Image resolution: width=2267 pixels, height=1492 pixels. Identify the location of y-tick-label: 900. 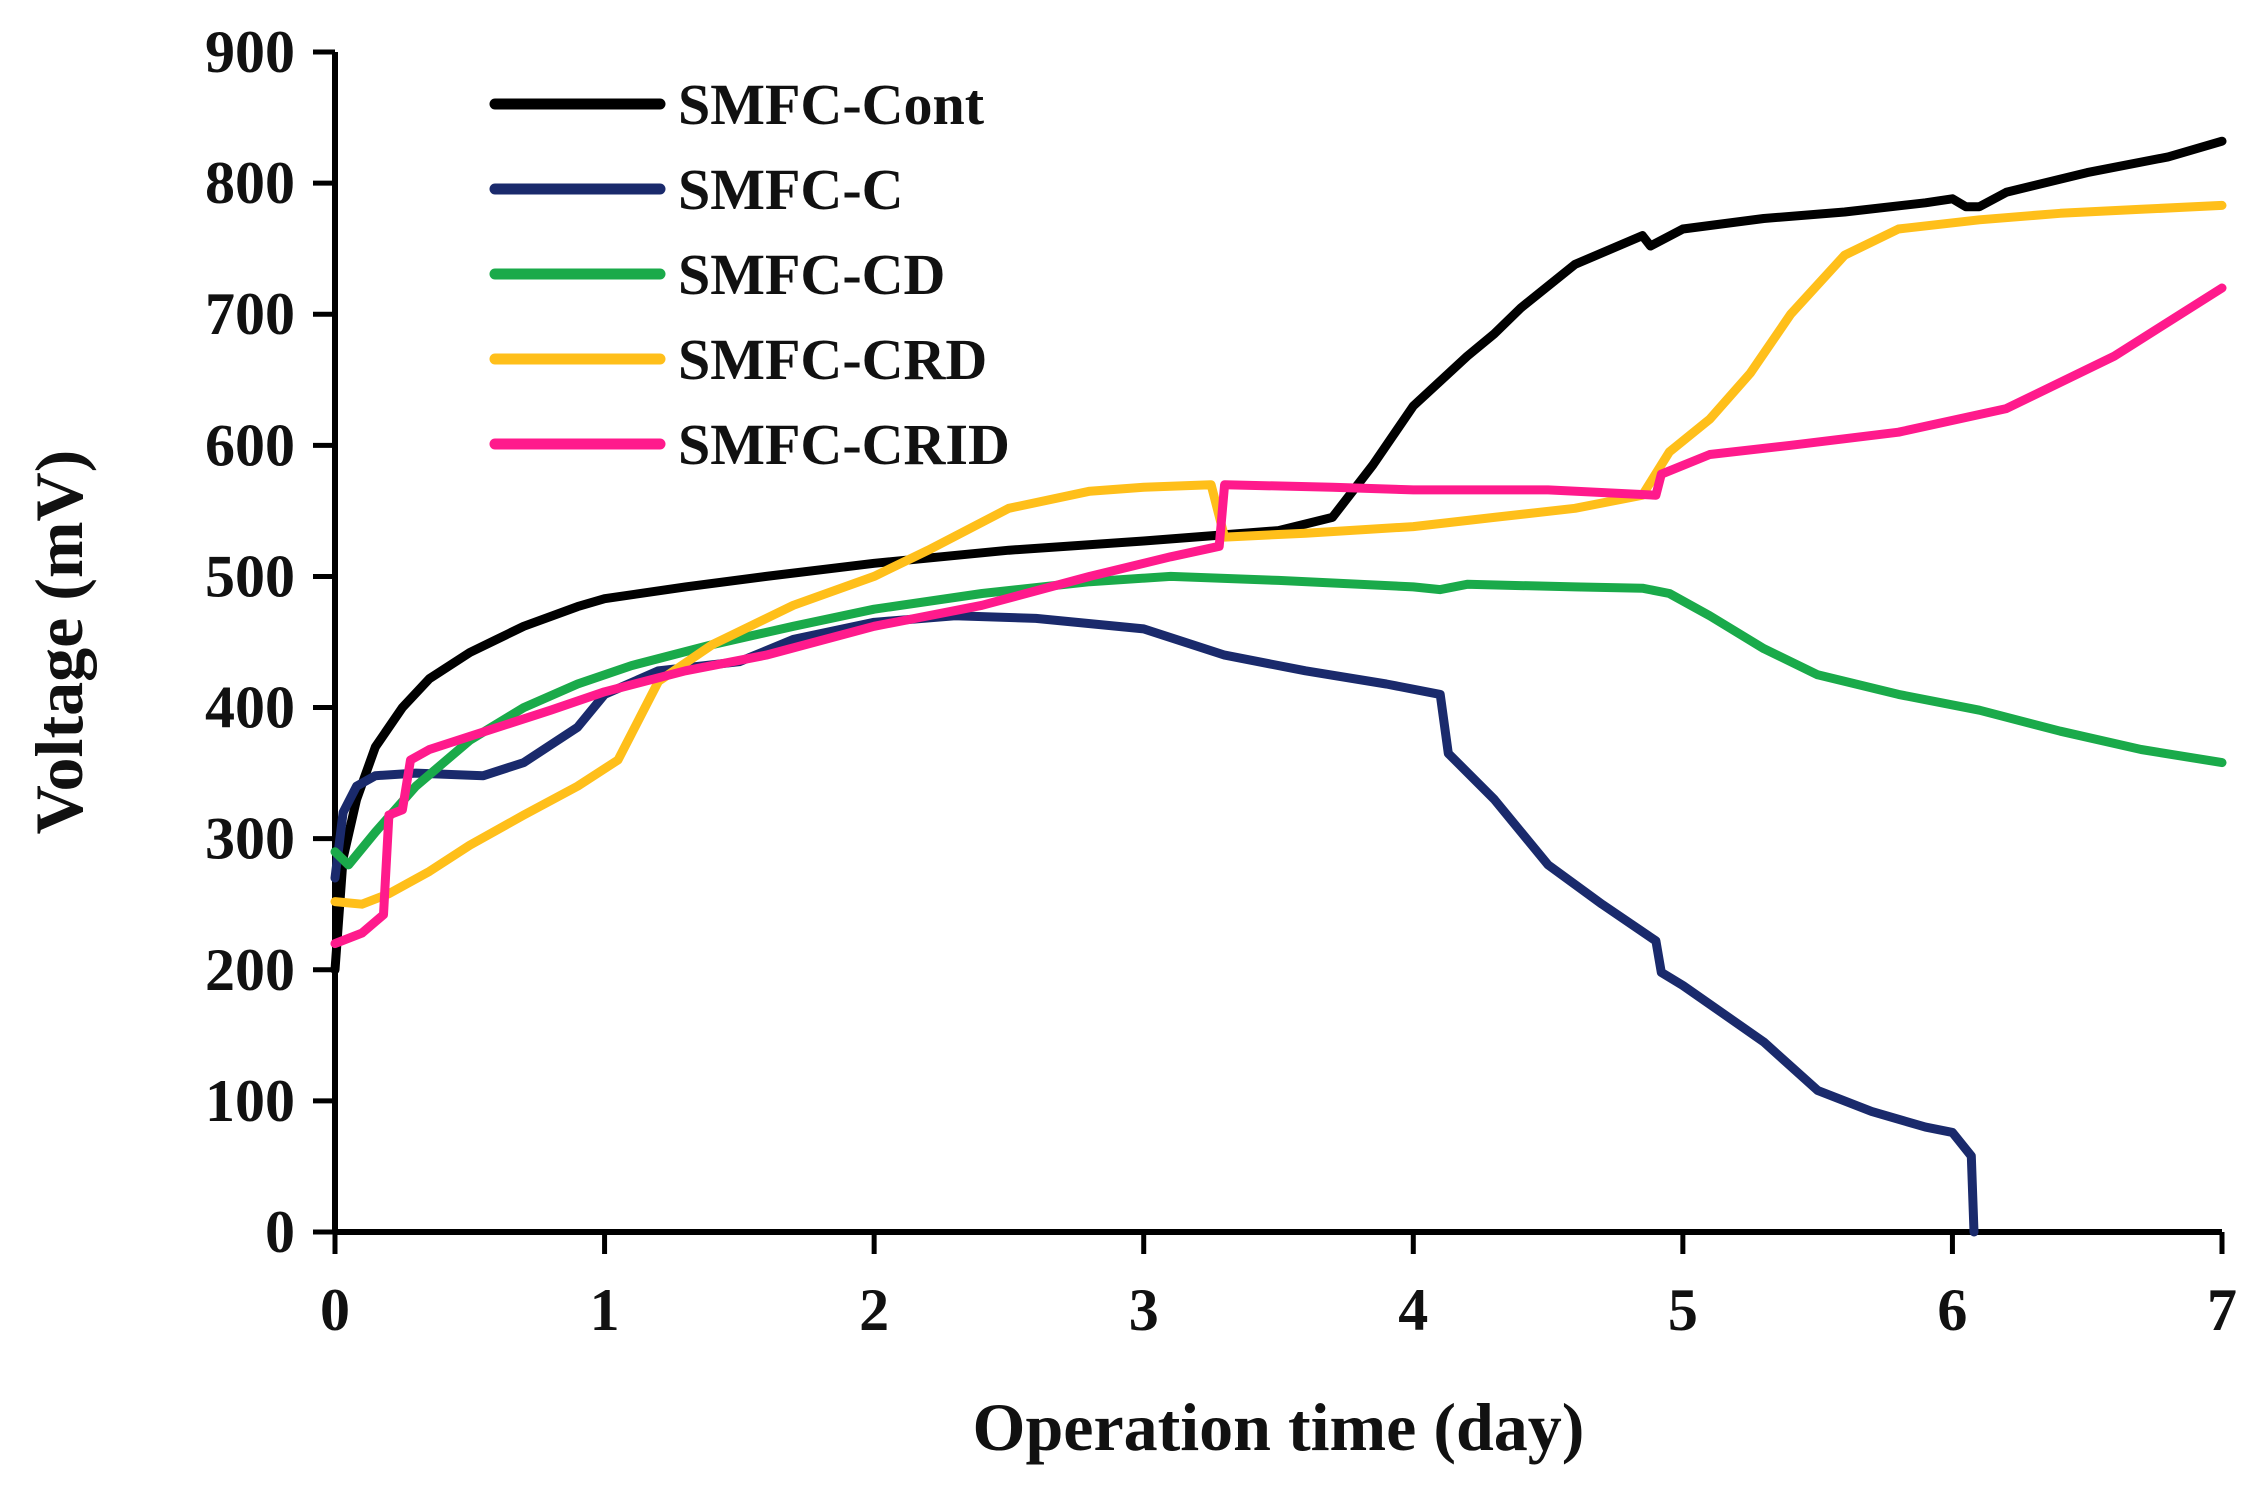
(250, 52).